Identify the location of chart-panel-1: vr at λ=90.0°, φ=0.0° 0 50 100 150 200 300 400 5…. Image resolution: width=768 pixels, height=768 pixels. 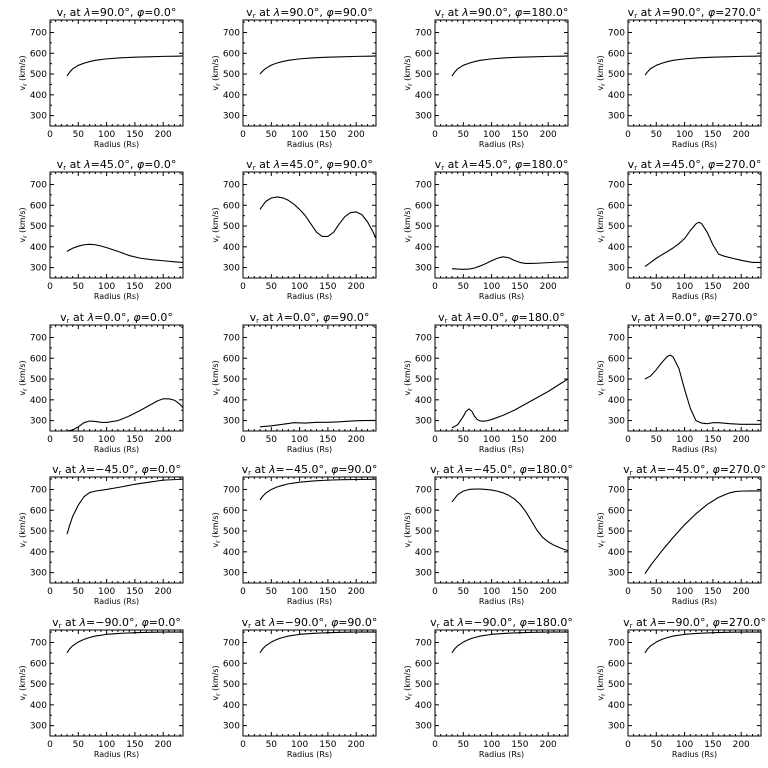
(101, 77).